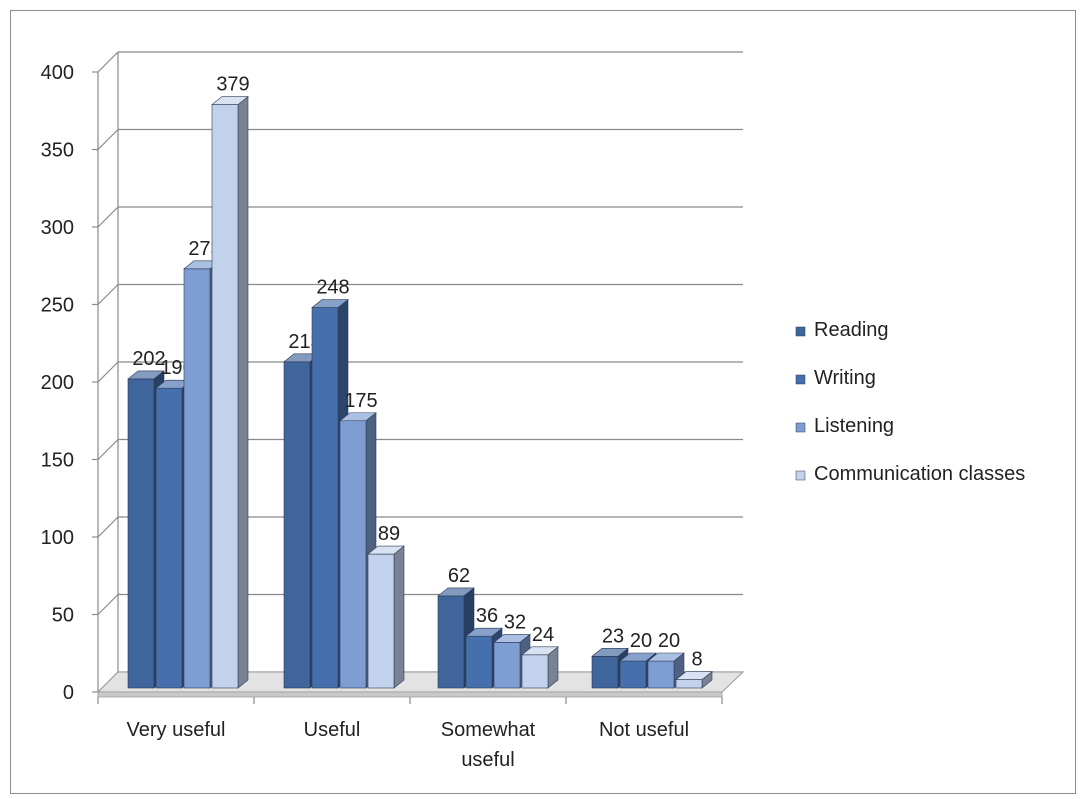  Describe the element at coordinates (232, 85) in the screenshot. I see `data-label: 379` at that location.